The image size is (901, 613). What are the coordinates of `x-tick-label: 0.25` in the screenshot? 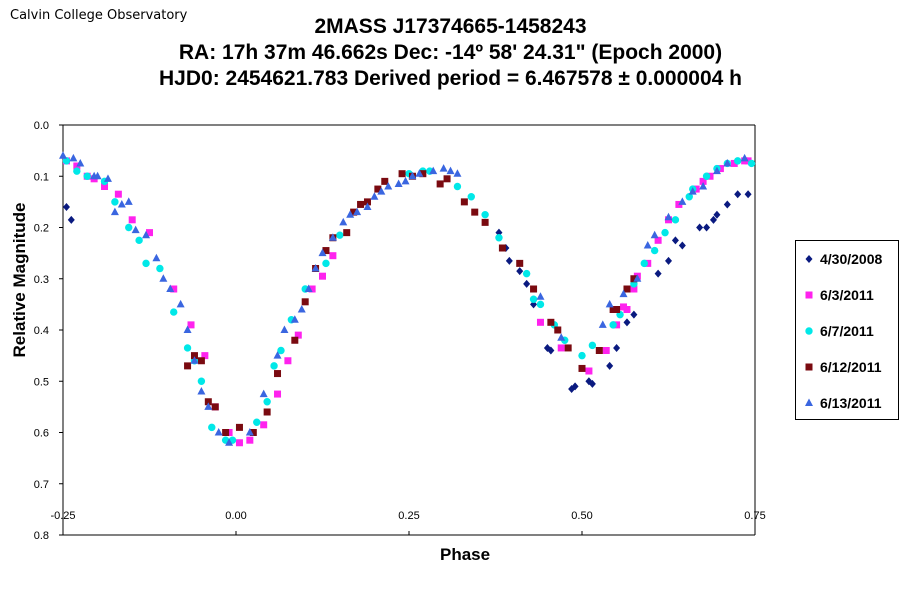 It's located at (408, 516).